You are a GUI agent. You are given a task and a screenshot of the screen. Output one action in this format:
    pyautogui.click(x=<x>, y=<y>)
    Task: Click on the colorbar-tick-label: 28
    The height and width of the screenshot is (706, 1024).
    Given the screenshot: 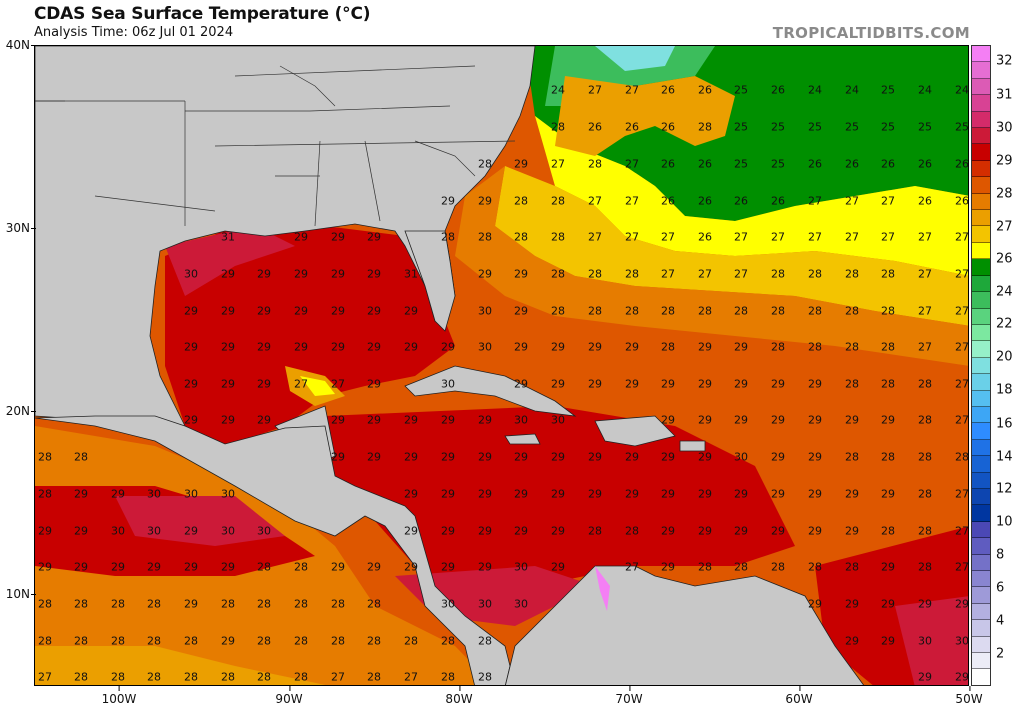 What is the action you would take?
    pyautogui.click(x=1004, y=194)
    